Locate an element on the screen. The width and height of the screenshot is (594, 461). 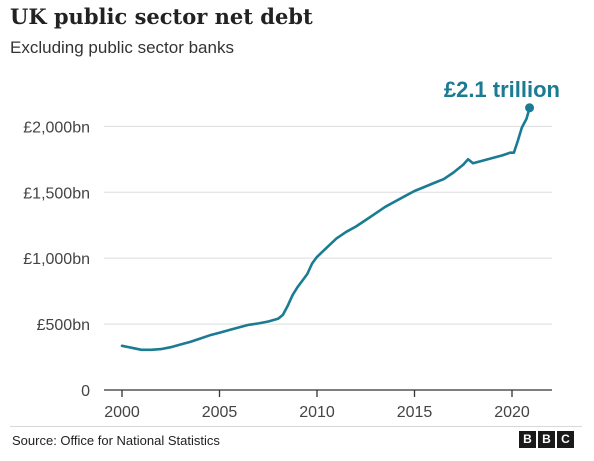
bbc-logo-letter-b2: B is located at coordinates (546, 439).